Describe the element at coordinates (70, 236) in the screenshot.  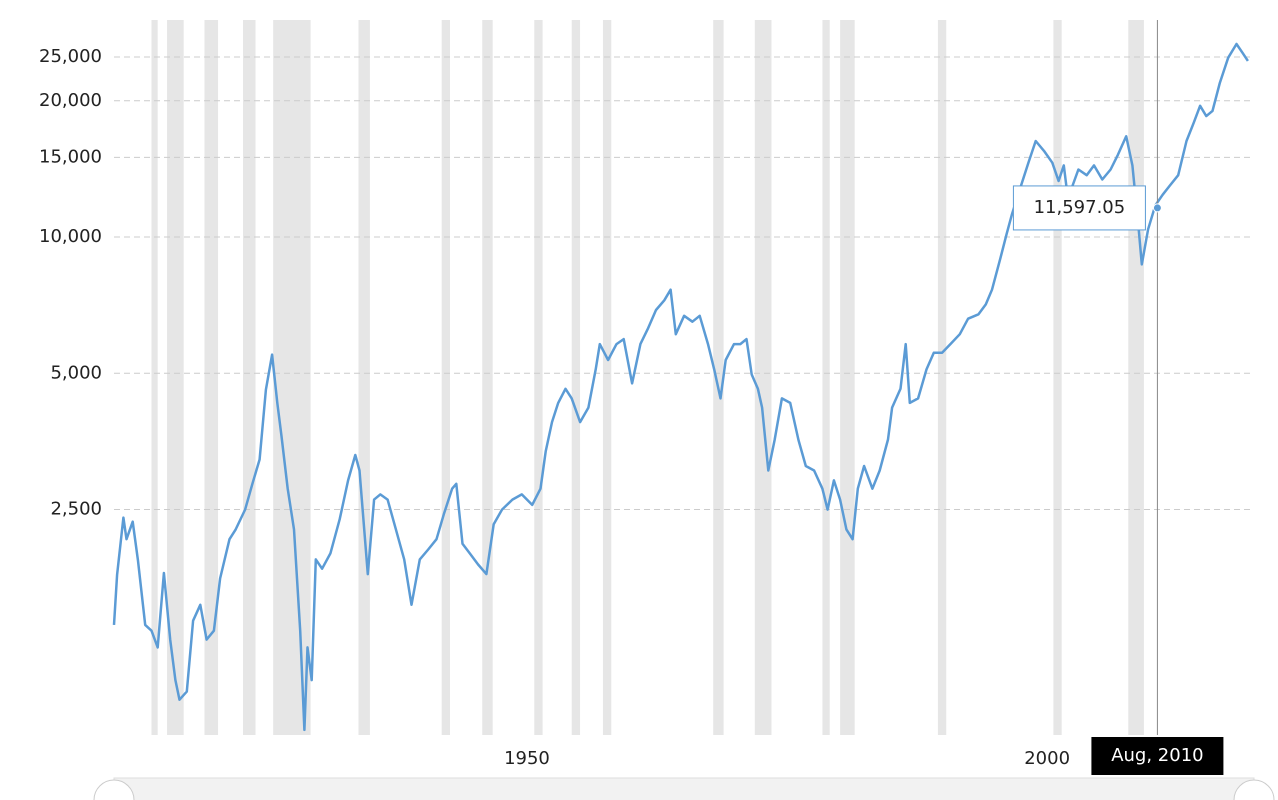
I see `y-tick-label: 10,000` at that location.